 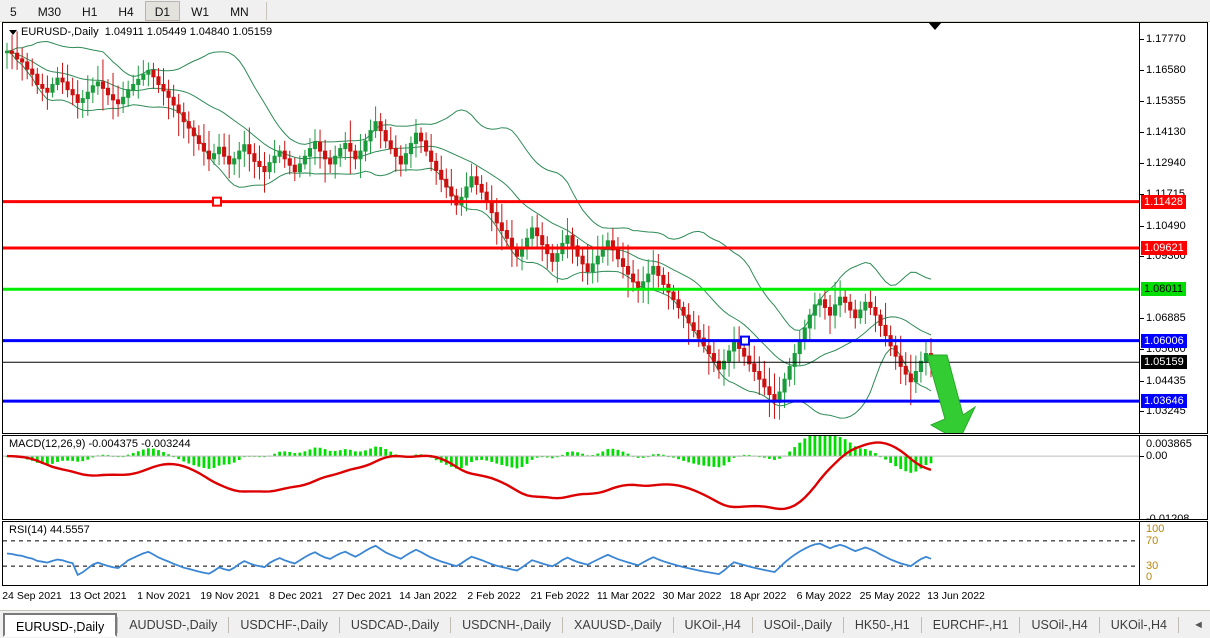 I want to click on chart-tab-usoildaily: USOil-,Daily, so click(x=797, y=624).